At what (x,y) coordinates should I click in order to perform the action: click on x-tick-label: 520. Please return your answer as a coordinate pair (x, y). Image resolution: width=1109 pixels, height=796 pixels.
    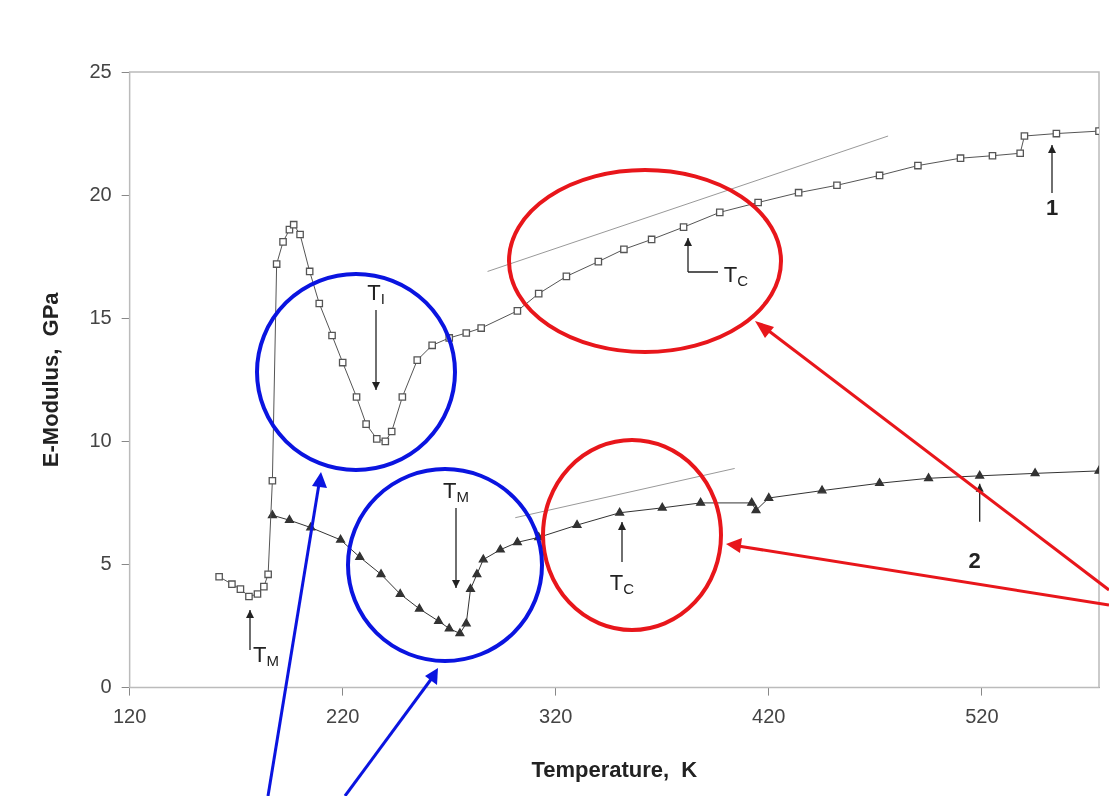
    Looking at the image, I should click on (982, 716).